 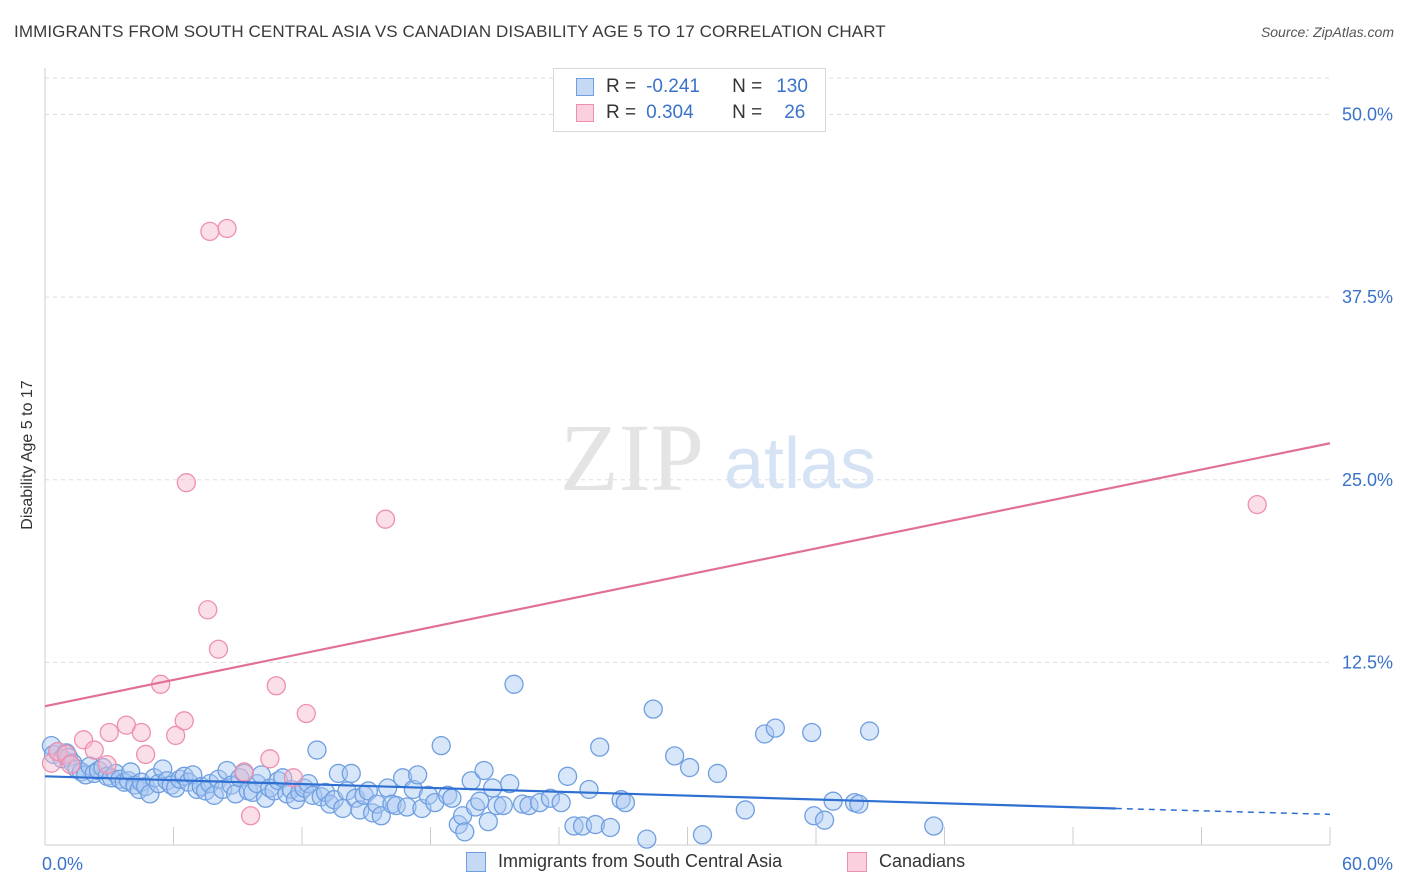 What do you see at coordinates (1367, 297) in the screenshot?
I see `y-tick-label: 37.5%` at bounding box center [1367, 297].